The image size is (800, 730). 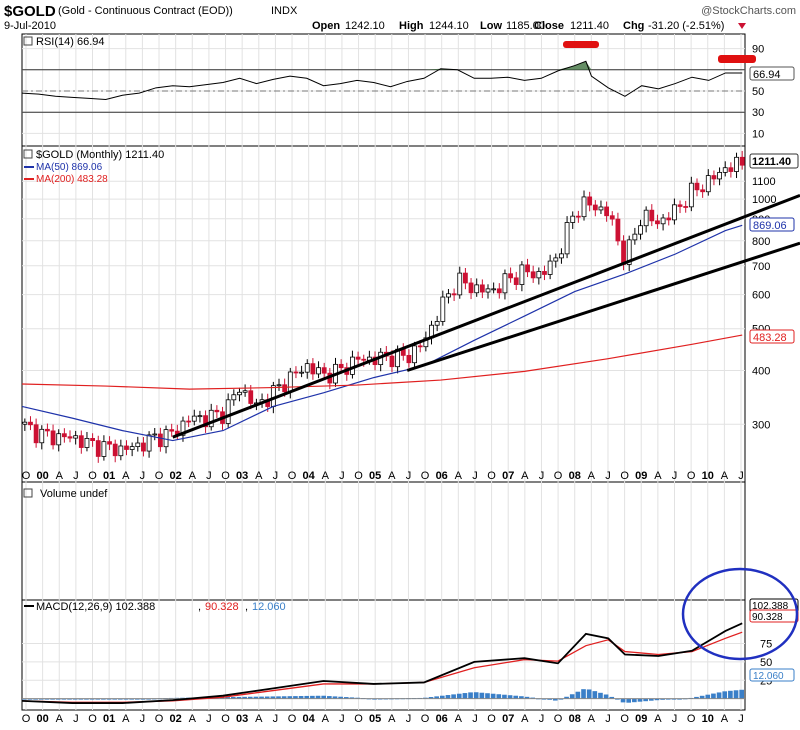 I want to click on open-value: 1242.10, so click(x=365, y=26).